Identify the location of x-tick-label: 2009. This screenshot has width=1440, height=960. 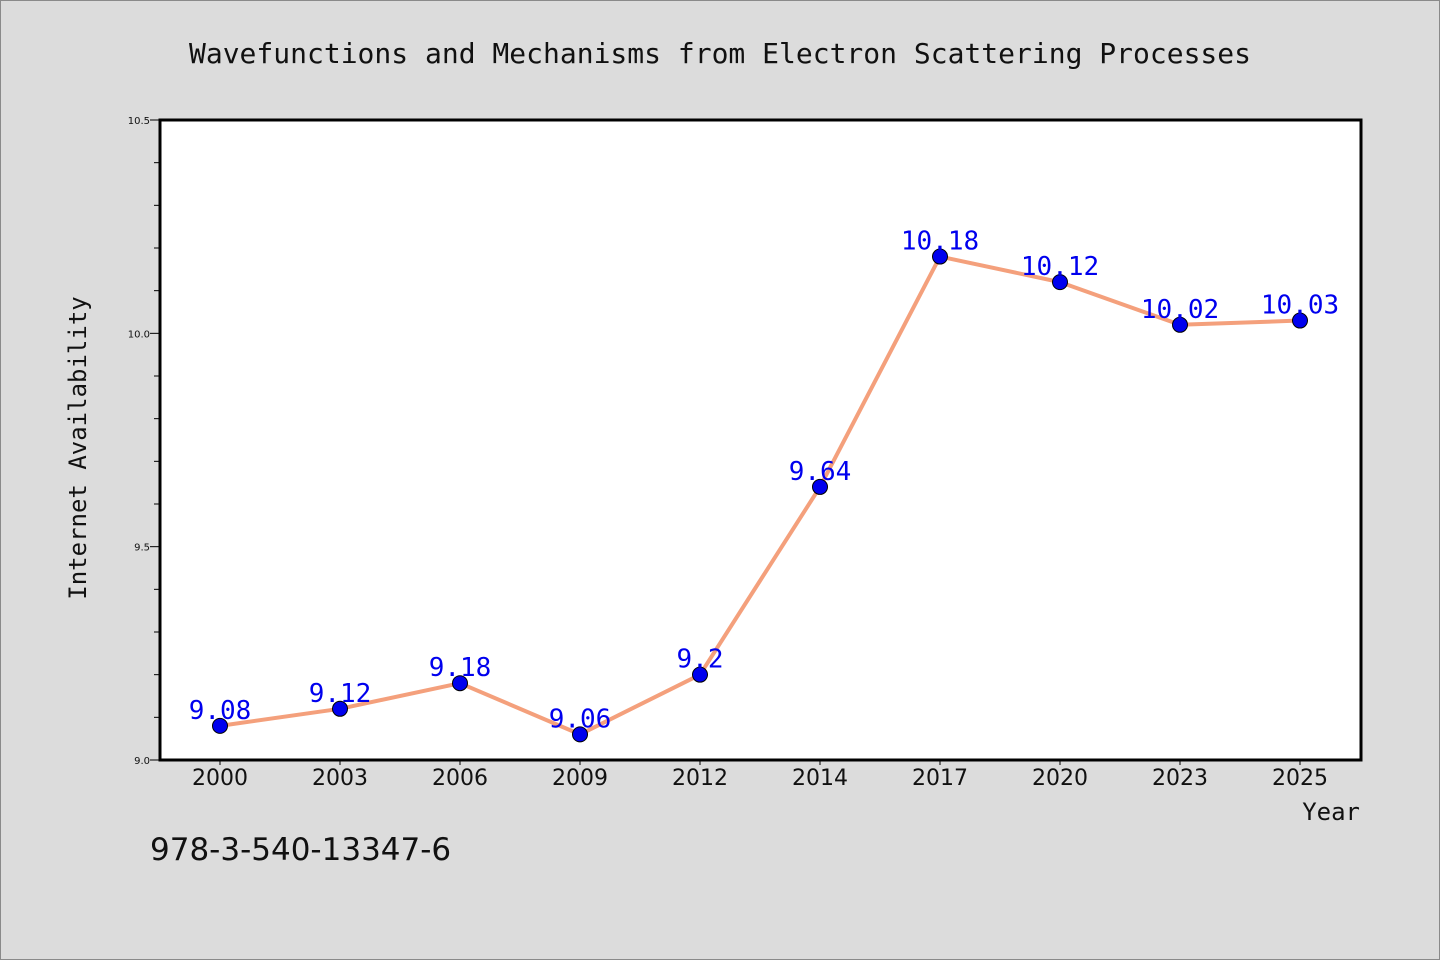
(580, 778).